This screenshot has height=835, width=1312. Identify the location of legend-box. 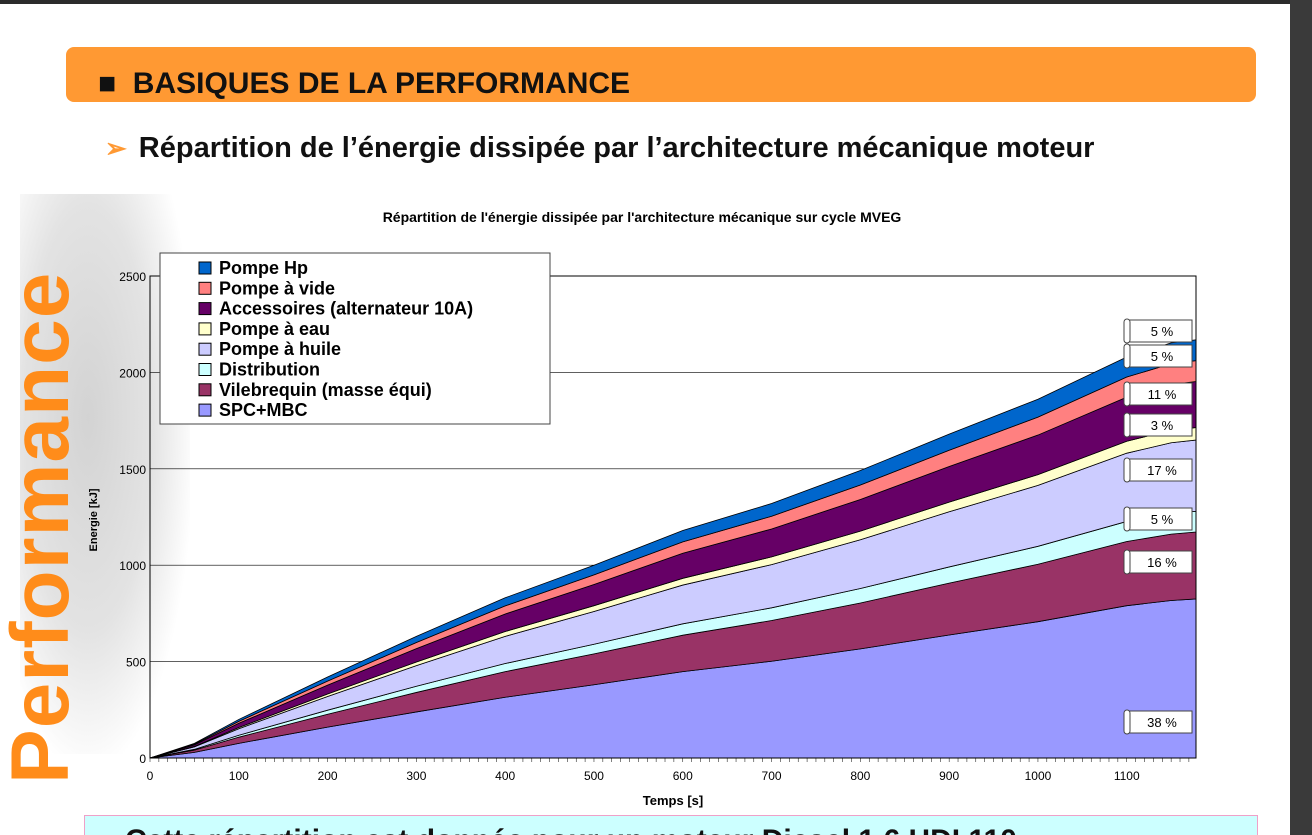
(355, 338).